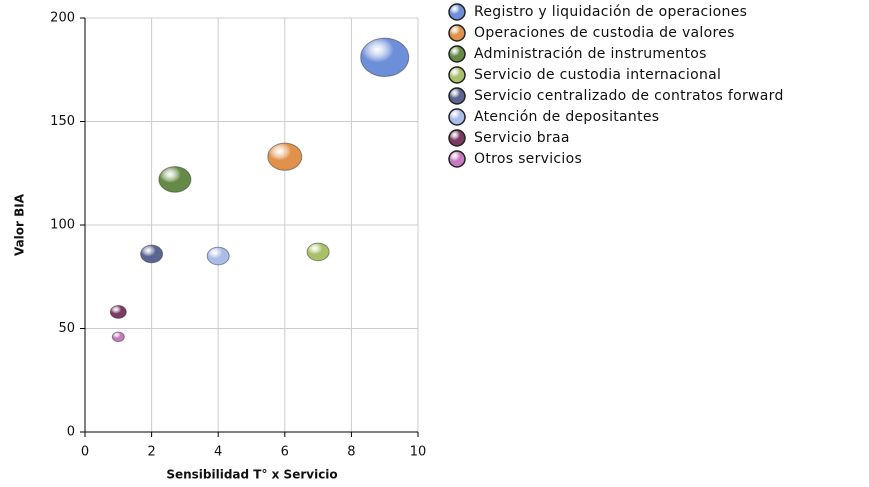  I want to click on y-tick-label: 100, so click(62, 225).